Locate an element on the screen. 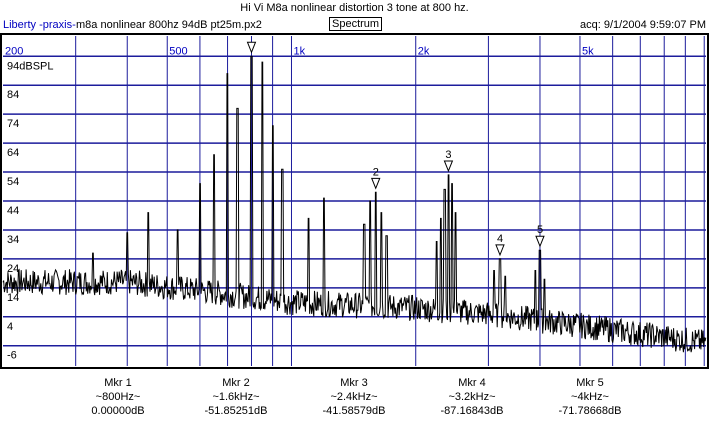 The image size is (709, 441). marker-readout: Mkr 4 ~3.2kHz~ -87.16843dB is located at coordinates (472, 397).